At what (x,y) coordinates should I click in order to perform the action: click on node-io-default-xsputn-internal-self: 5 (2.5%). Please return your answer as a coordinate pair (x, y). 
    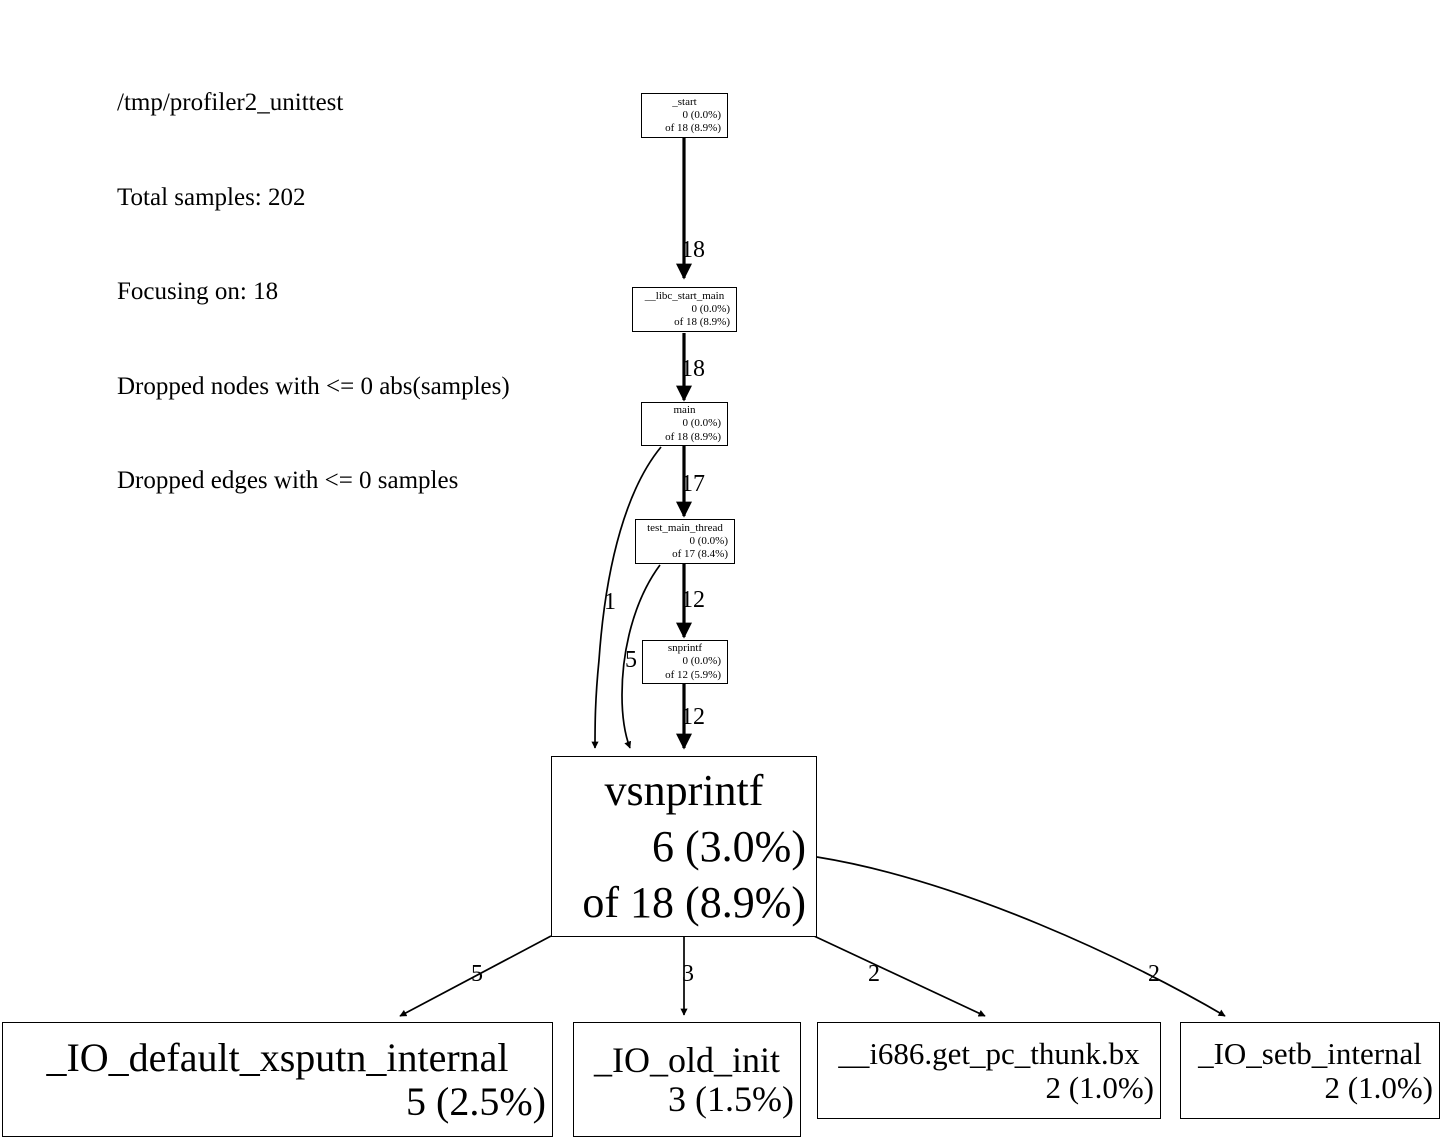
    Looking at the image, I should click on (476, 1101).